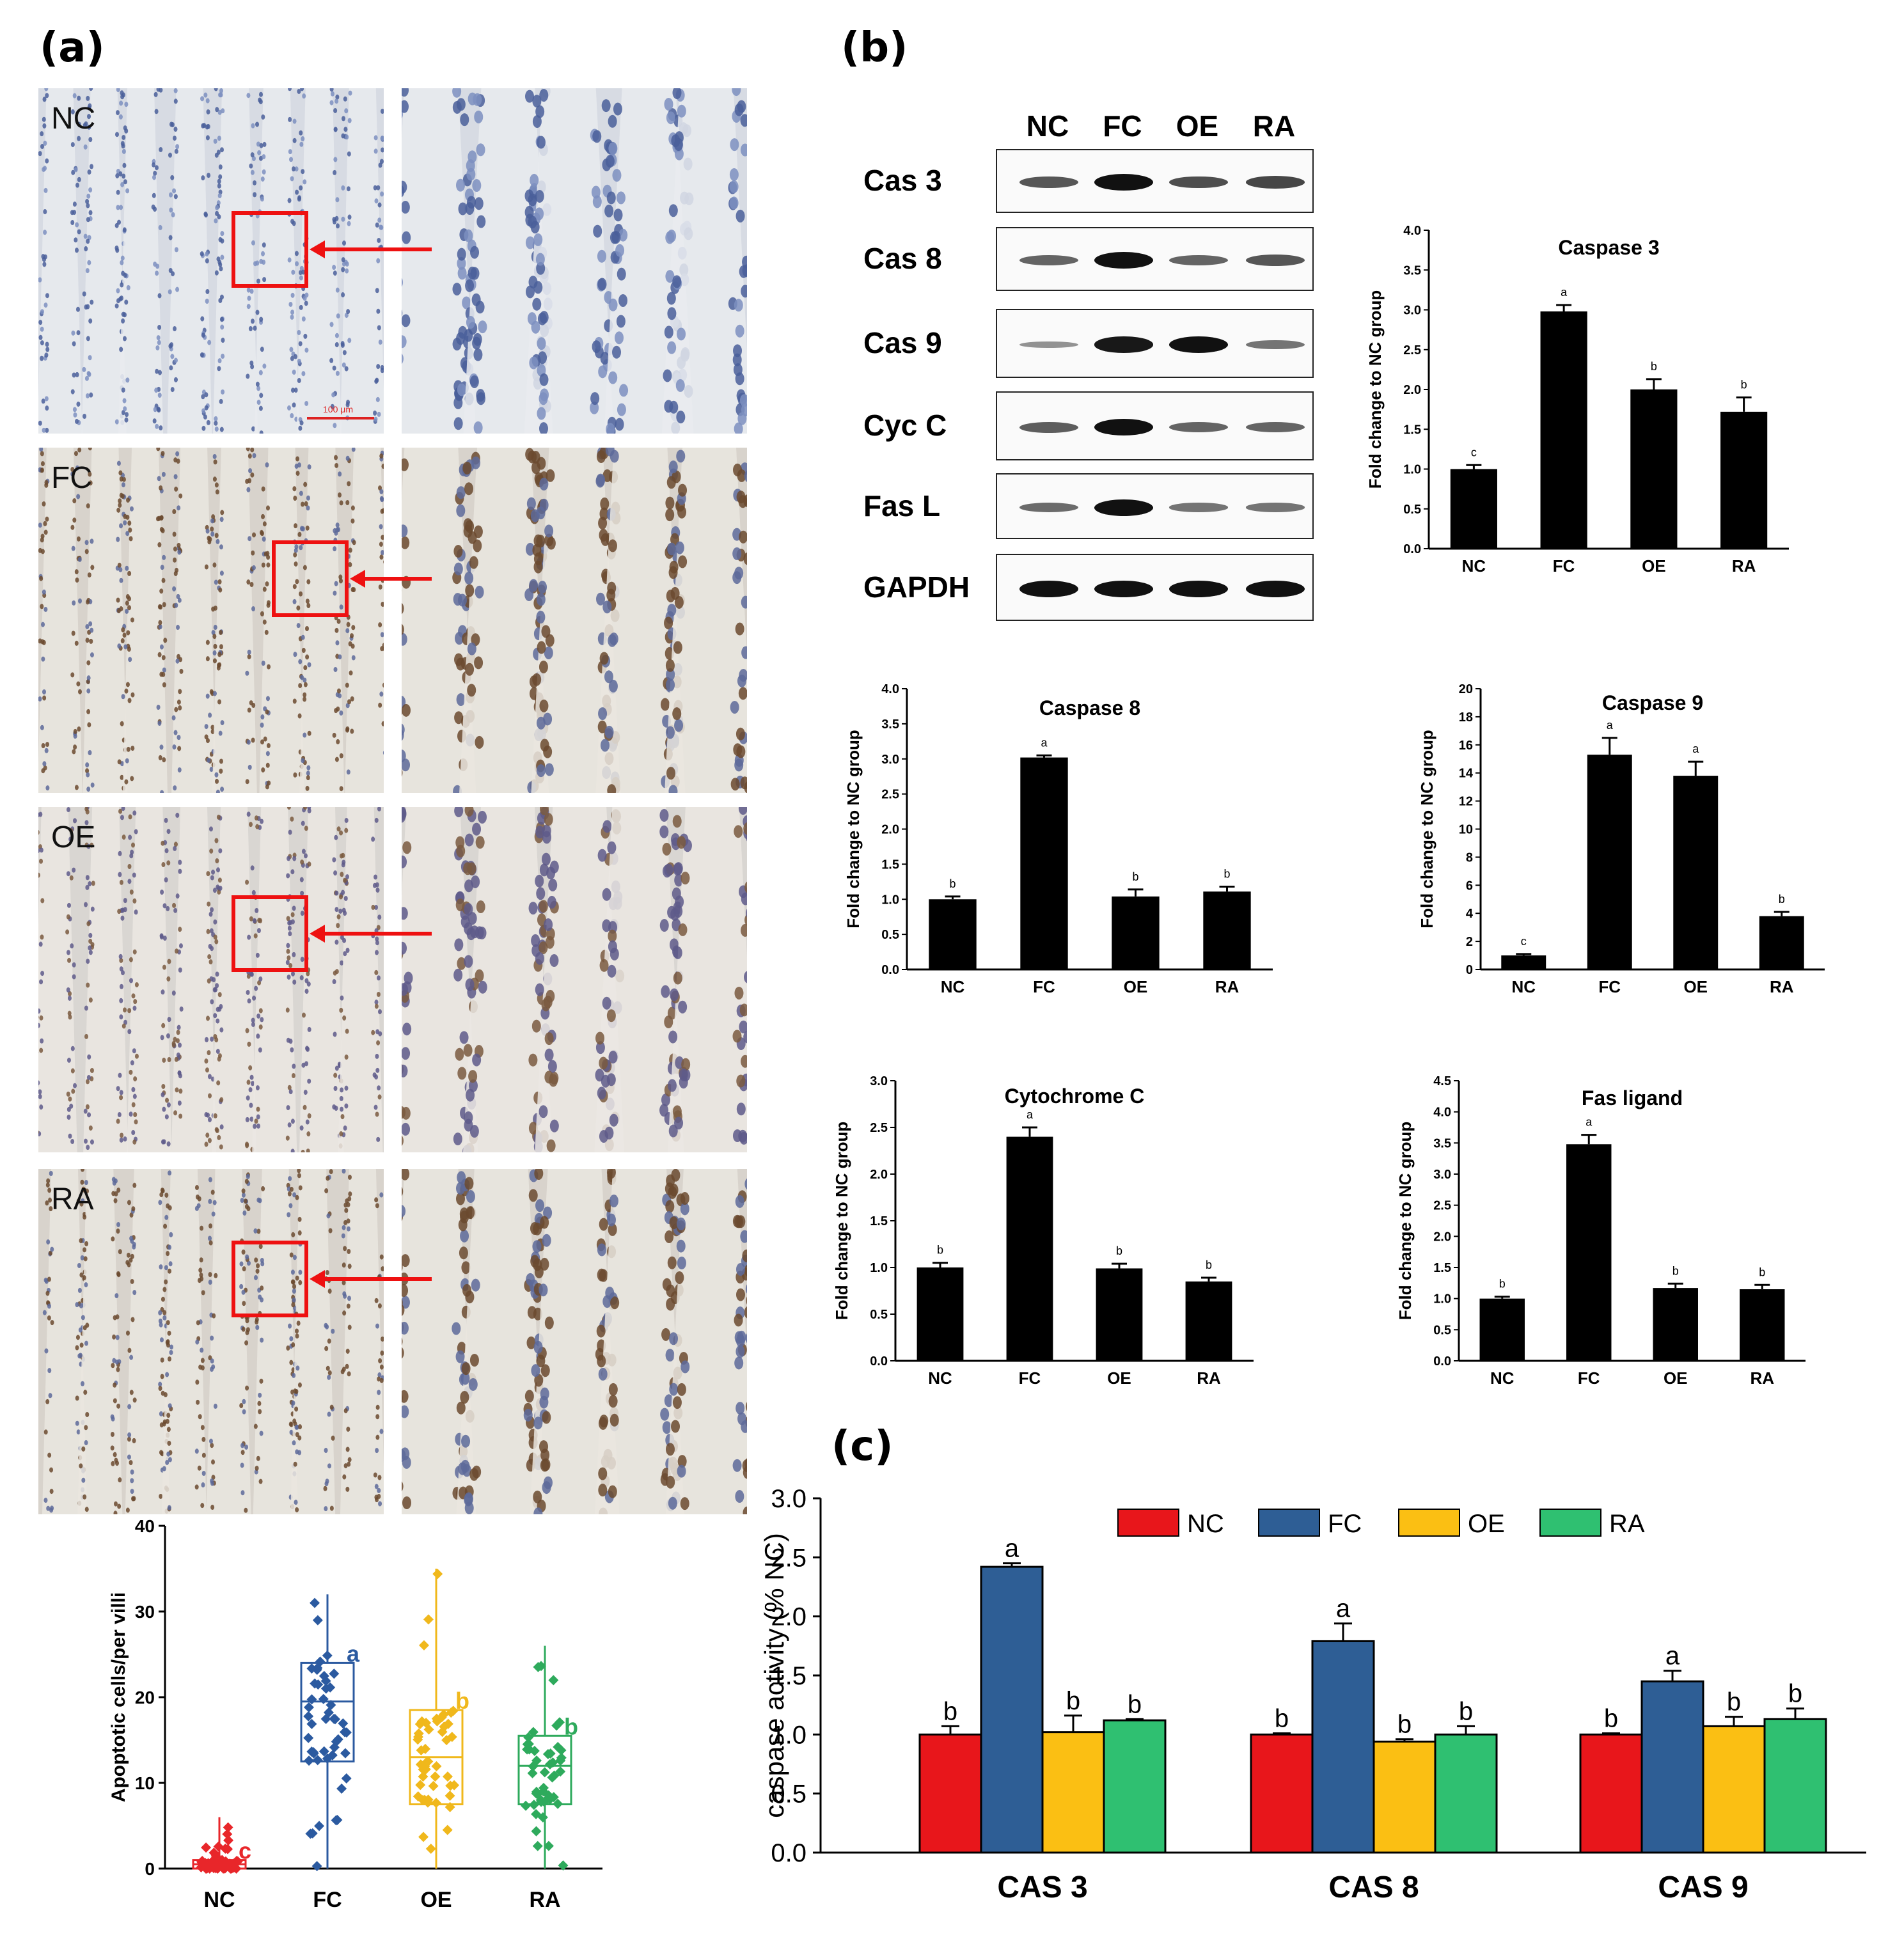 This screenshot has height=1937, width=1904. I want to click on micrograph-fc: FC, so click(211, 621).